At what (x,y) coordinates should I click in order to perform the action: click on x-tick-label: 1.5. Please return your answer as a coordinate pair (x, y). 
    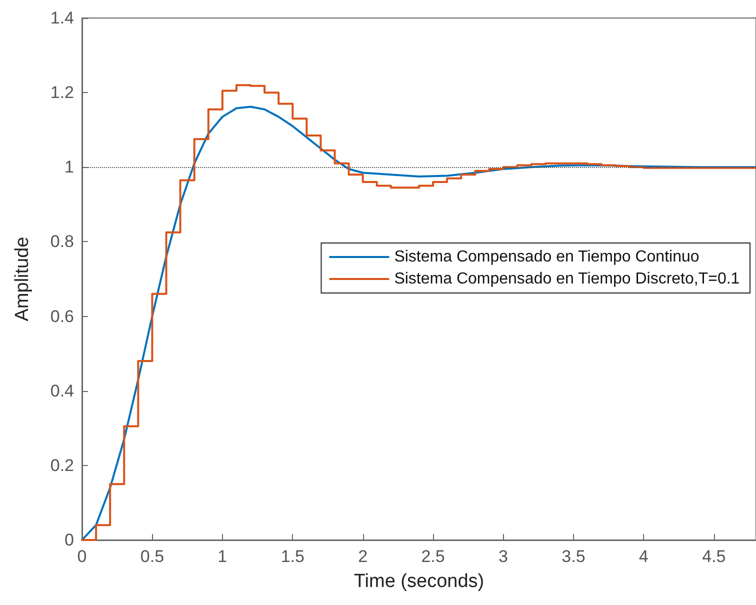
    Looking at the image, I should click on (292, 556).